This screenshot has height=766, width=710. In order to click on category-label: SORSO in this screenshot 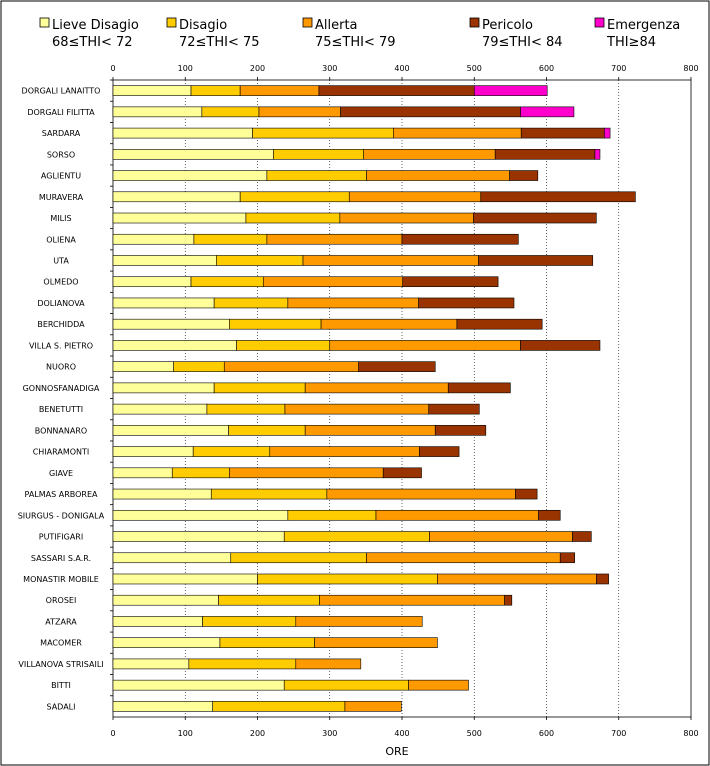, I will do `click(61, 154)`.